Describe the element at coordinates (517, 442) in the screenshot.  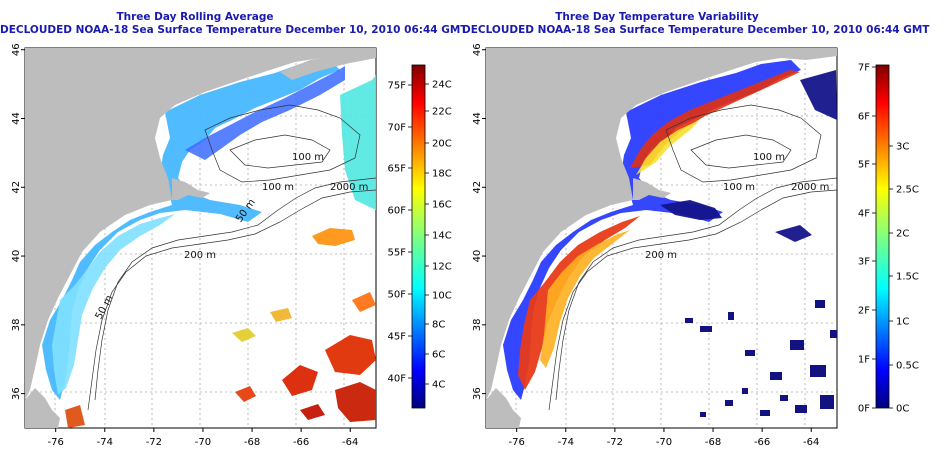
I see `right-lon-label: -76` at that location.